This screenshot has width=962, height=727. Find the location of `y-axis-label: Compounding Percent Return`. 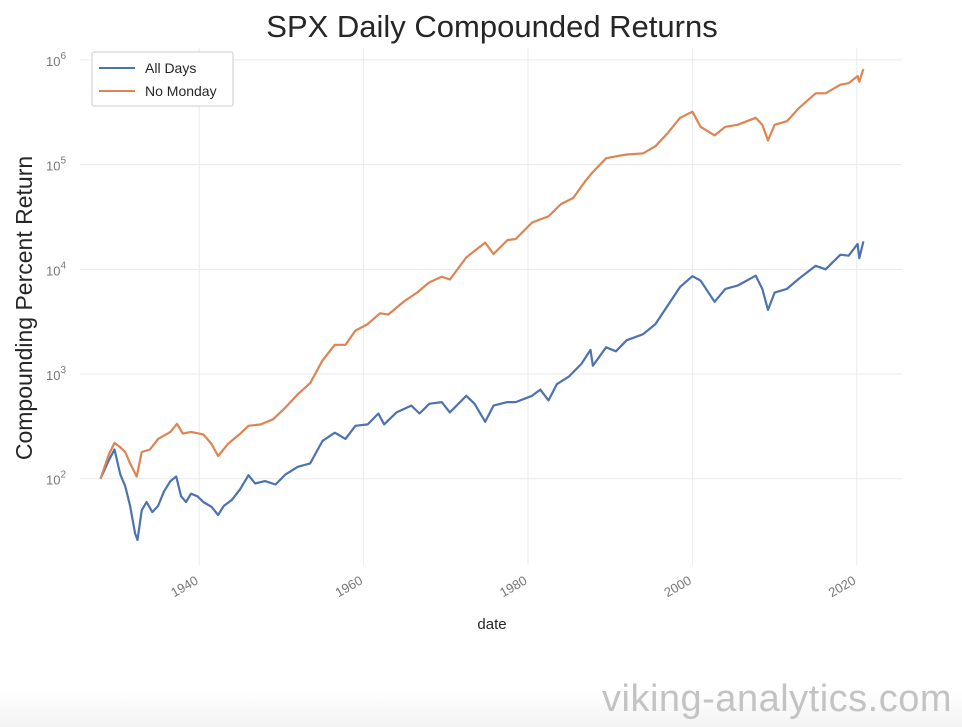

y-axis-label: Compounding Percent Return is located at coordinates (24, 308).